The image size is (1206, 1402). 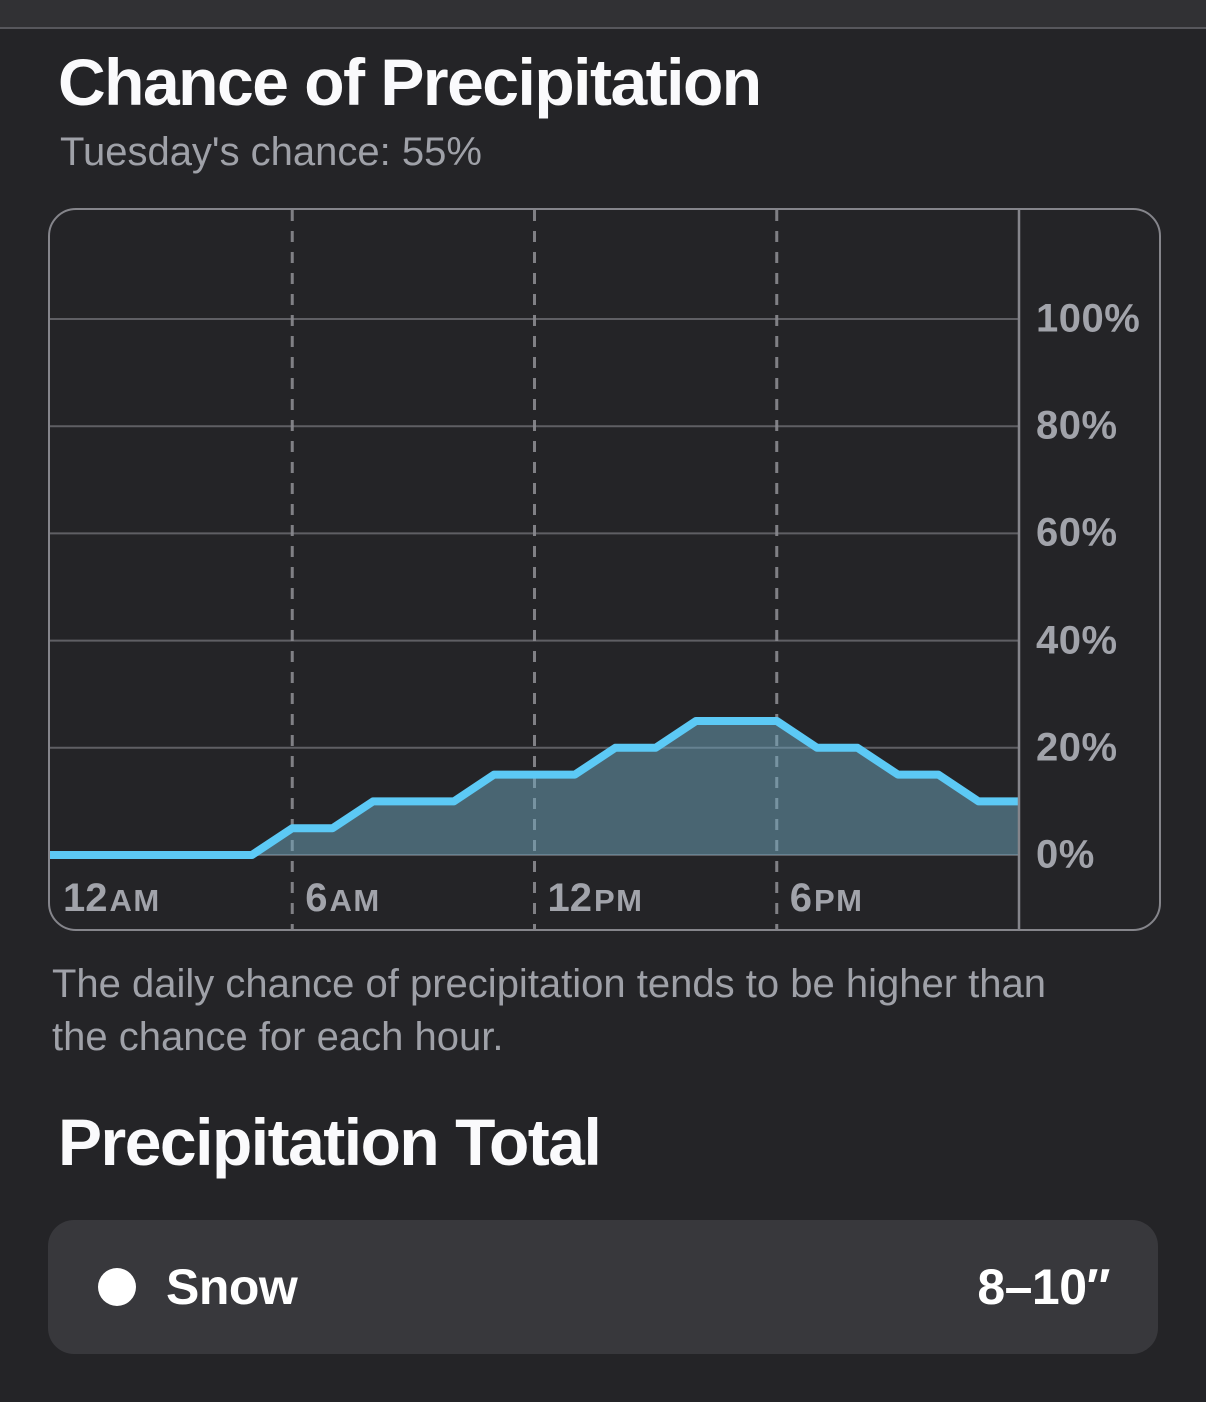 I want to click on snow-bullet-icon, so click(x=117, y=1287).